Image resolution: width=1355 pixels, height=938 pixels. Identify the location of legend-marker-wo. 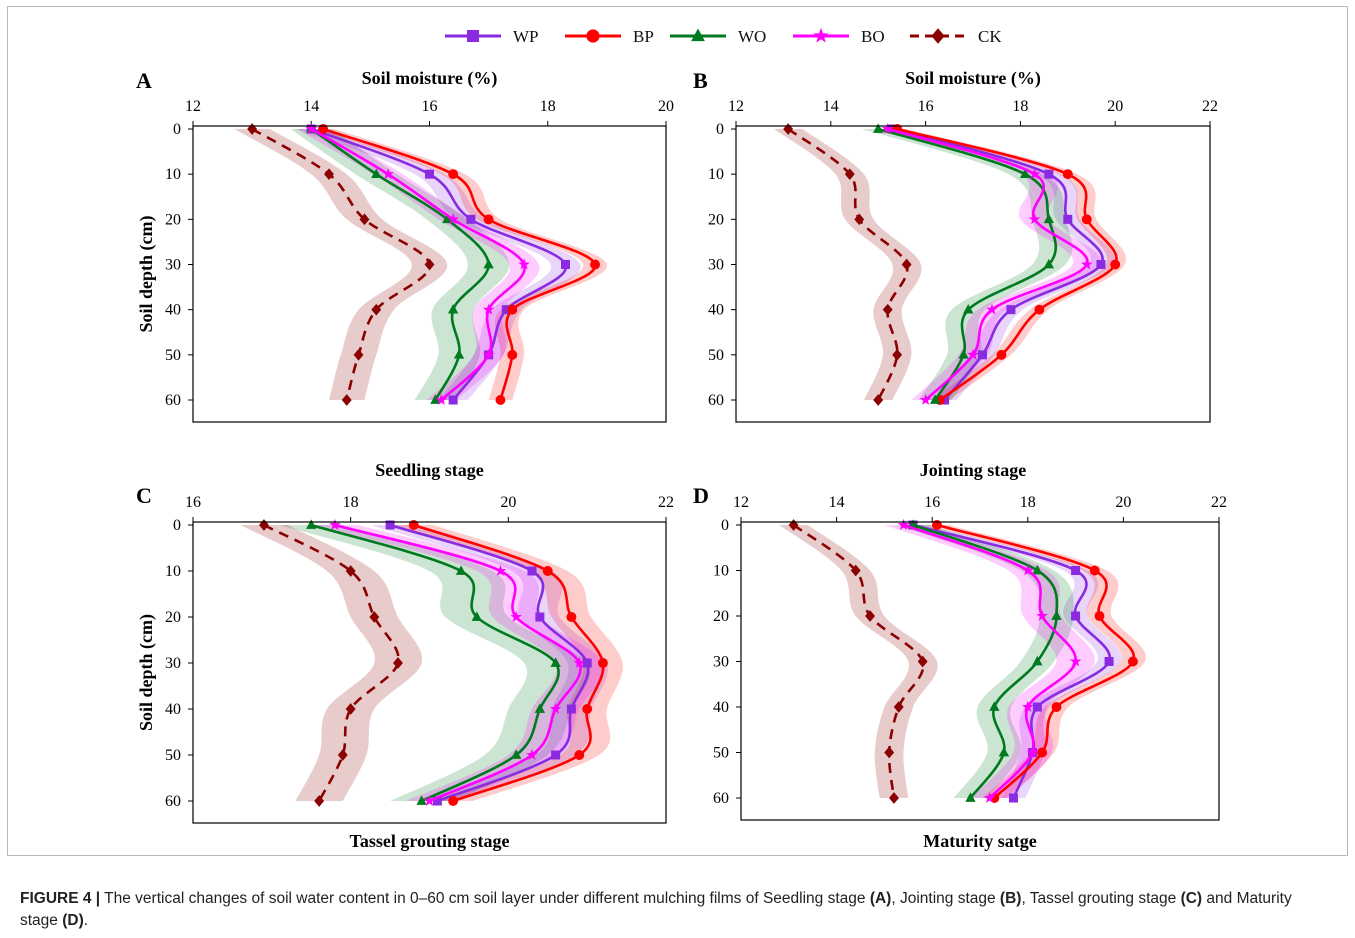
(698, 35).